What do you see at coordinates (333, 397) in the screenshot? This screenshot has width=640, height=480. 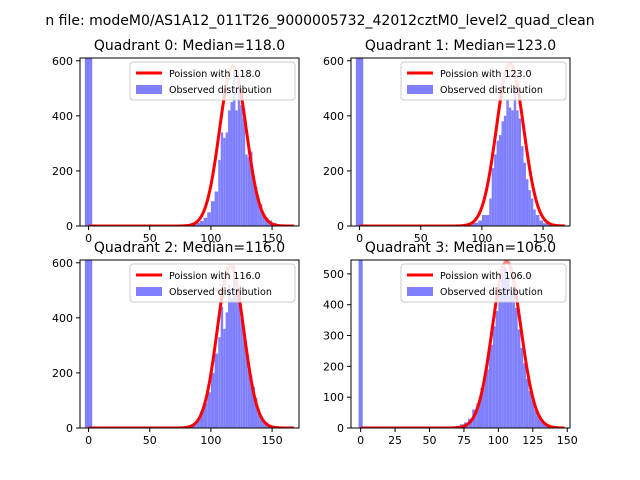 I see `y-tick-label: 100` at bounding box center [333, 397].